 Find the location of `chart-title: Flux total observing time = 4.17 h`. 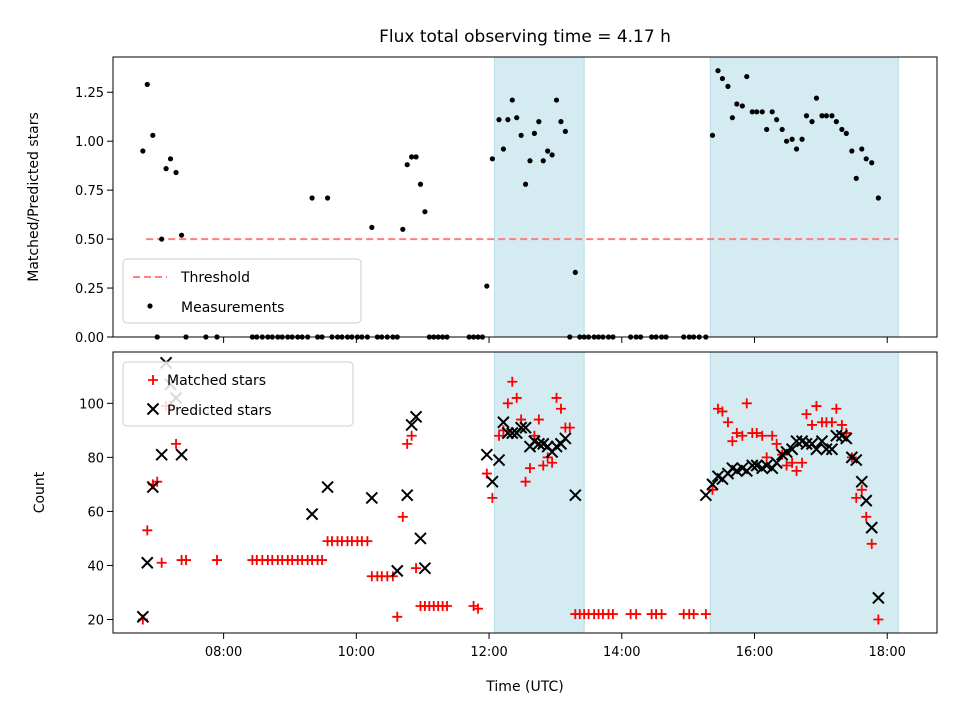

chart-title: Flux total observing time = 4.17 h is located at coordinates (525, 37).